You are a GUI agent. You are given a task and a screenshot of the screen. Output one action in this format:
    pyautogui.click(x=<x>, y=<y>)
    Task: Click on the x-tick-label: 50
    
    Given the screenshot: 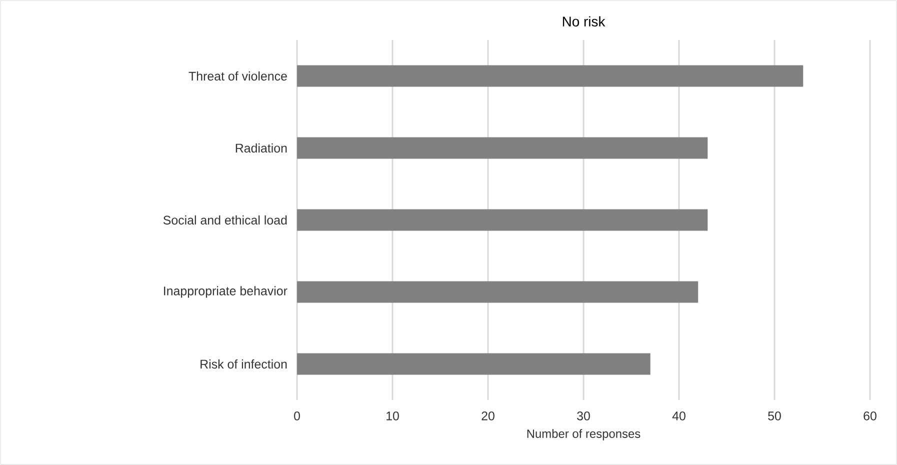 What is the action you would take?
    pyautogui.click(x=774, y=416)
    